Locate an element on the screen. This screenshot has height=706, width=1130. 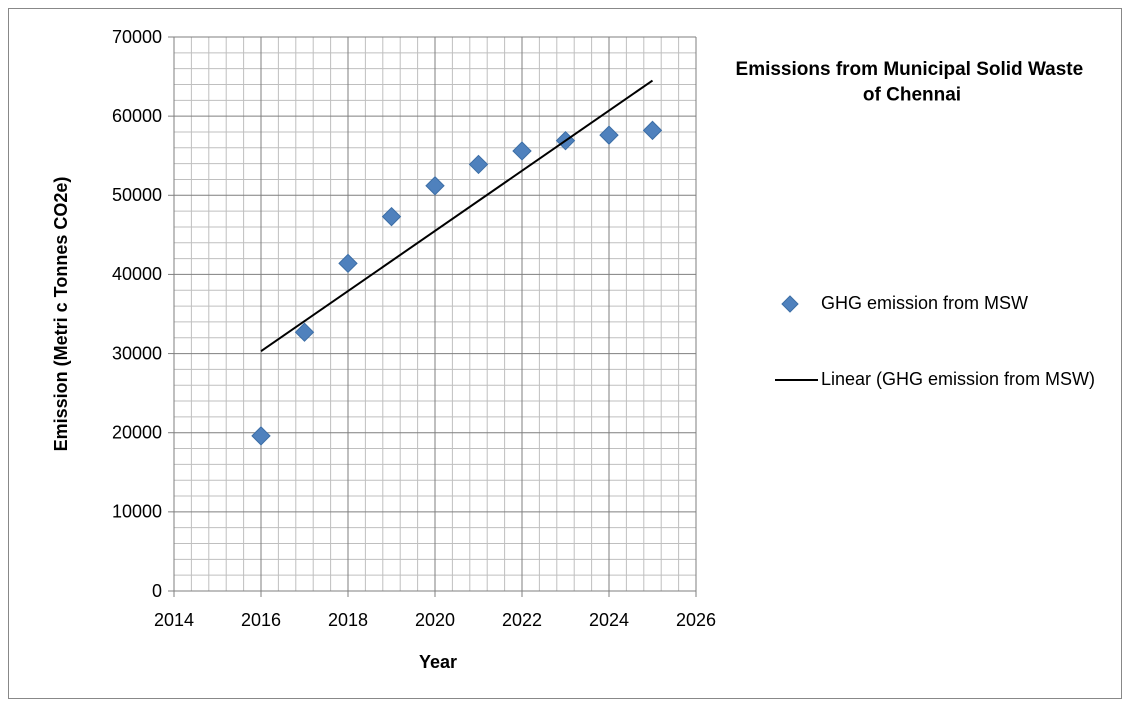
y-tick-label: 10000 is located at coordinates (137, 512).